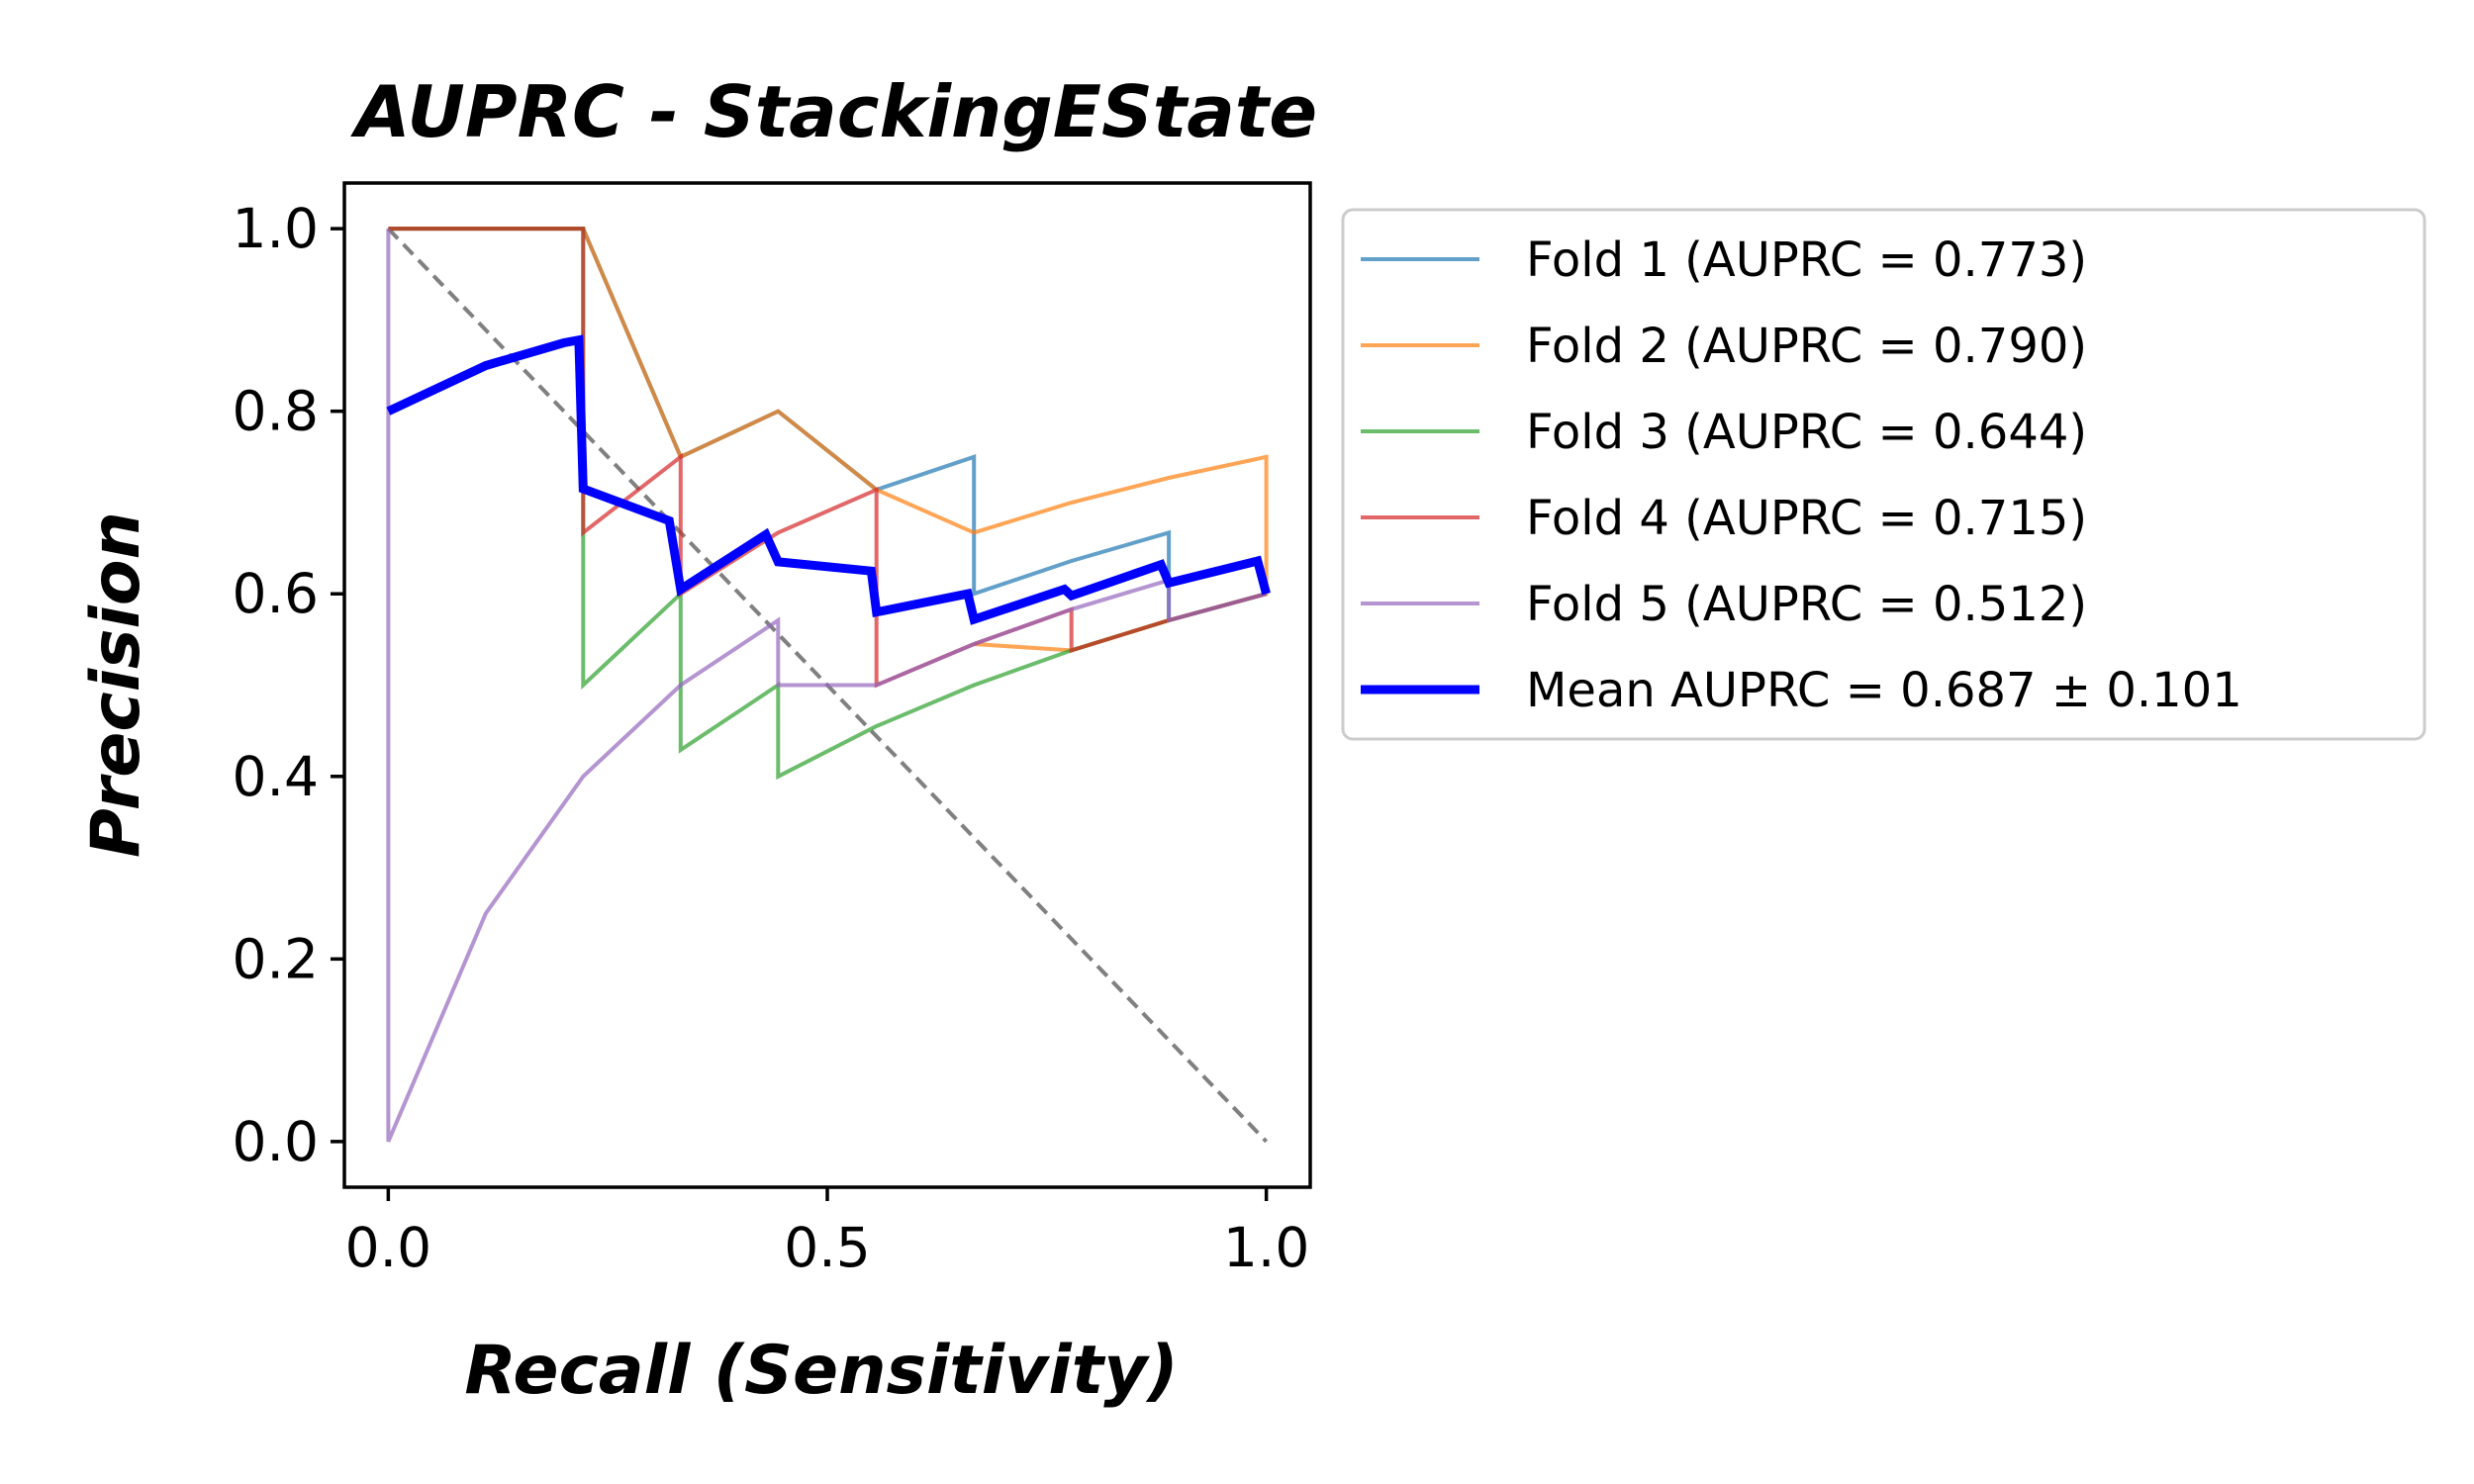  I want to click on y-tick-label: 0.0, so click(276, 1141).